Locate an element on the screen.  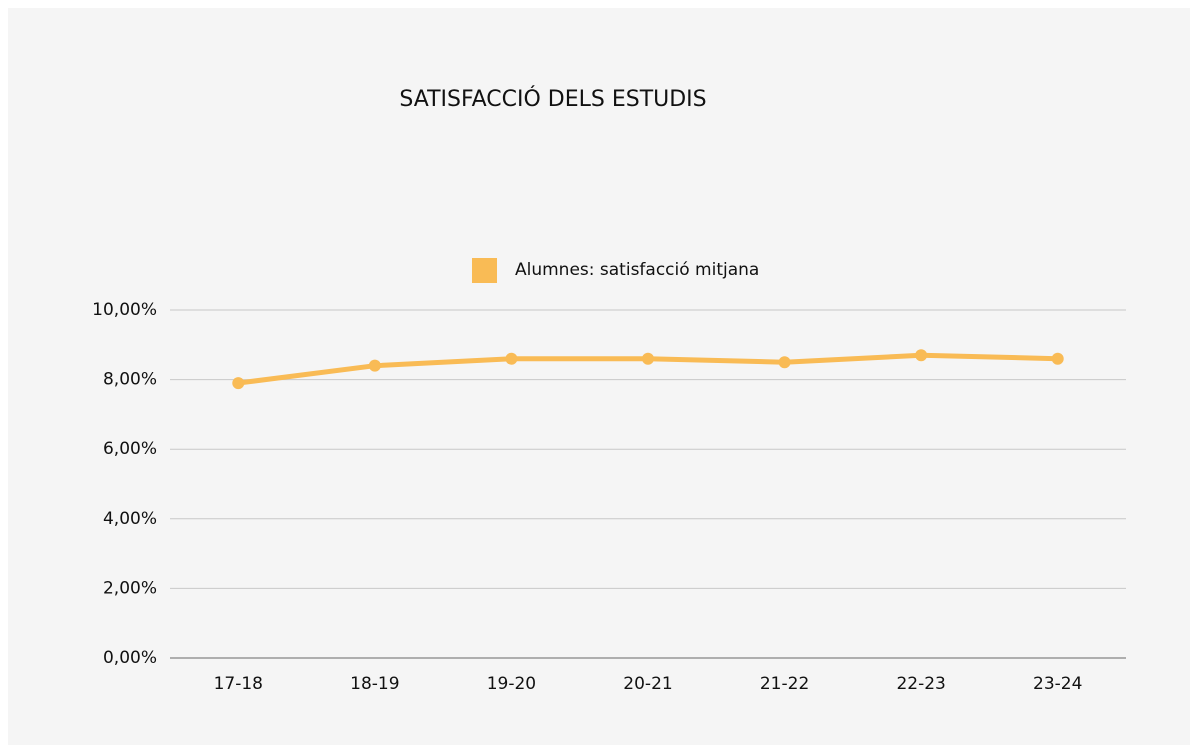
x-tick-label: 21-22 is located at coordinates (784, 684).